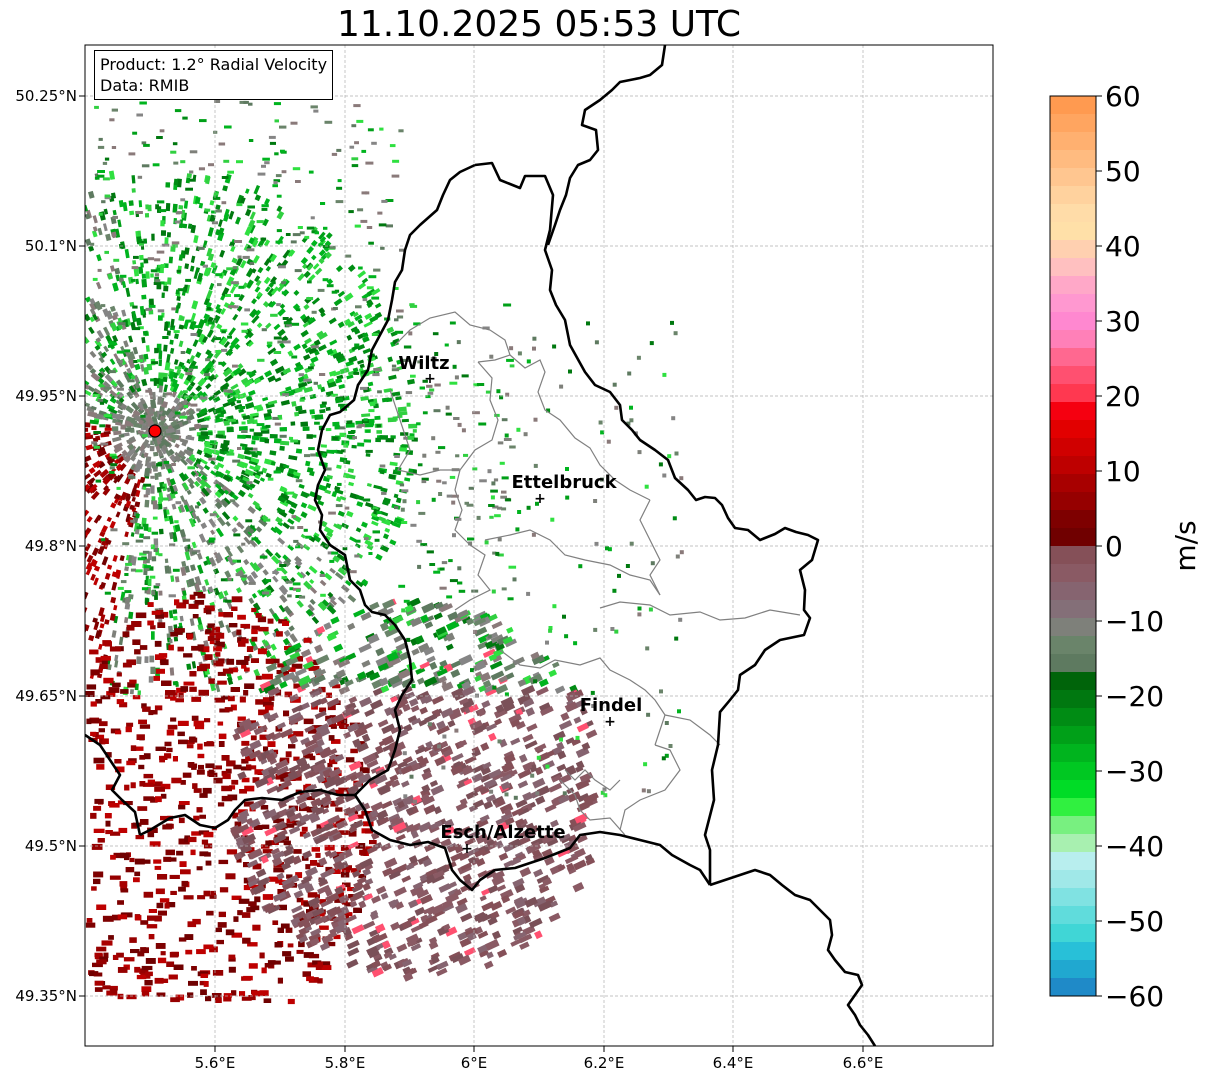  I want to click on colorbar-tick-label: 0, so click(1114, 546).